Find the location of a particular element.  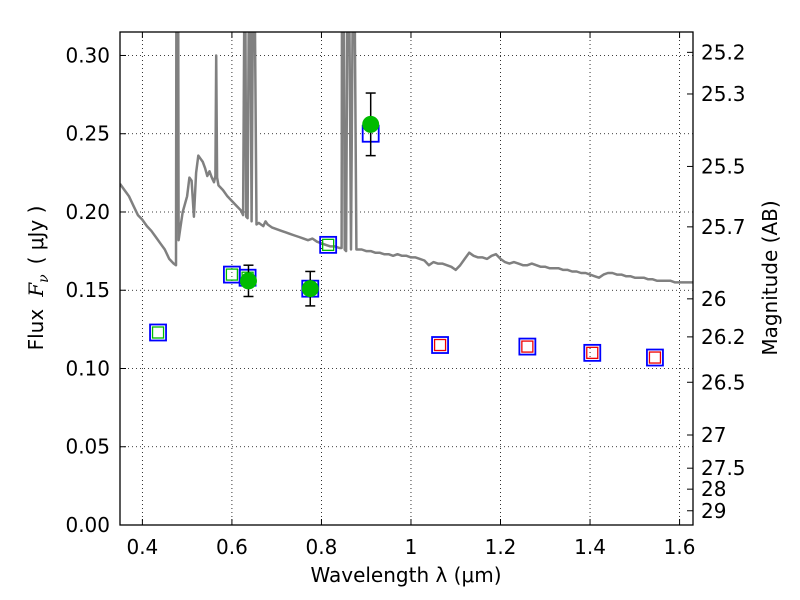

y2-tick-label: 29 is located at coordinates (713, 511).